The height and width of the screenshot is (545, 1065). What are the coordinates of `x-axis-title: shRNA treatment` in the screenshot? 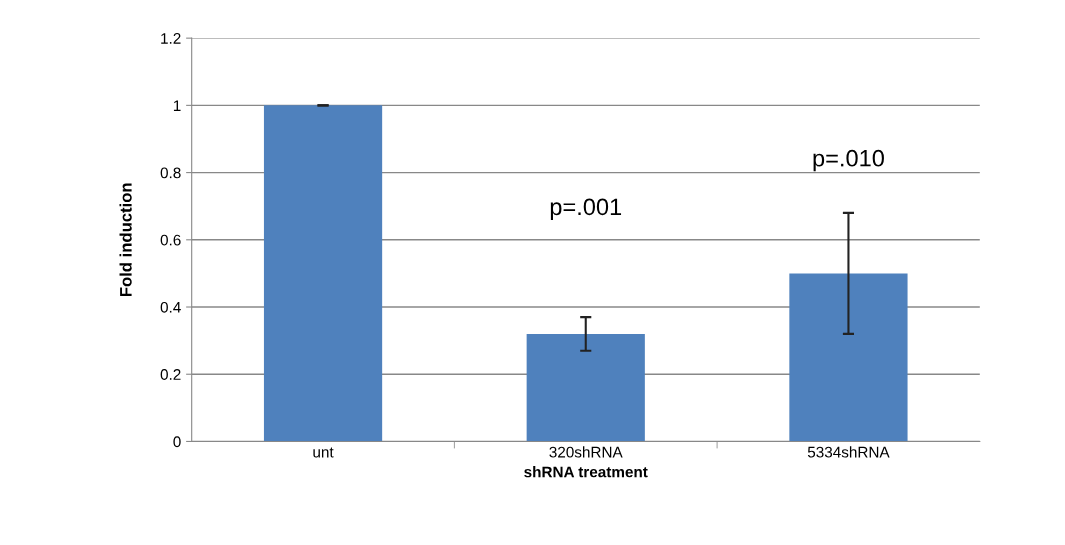 It's located at (586, 472).